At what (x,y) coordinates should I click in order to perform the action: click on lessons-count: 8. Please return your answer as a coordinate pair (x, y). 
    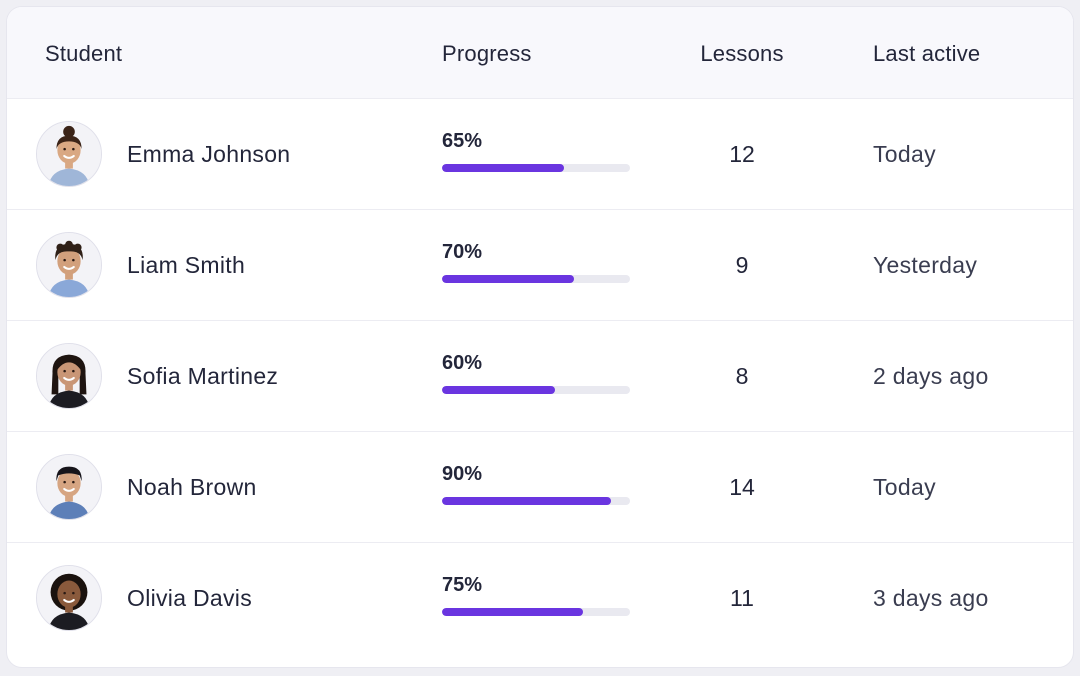
    Looking at the image, I should click on (742, 376).